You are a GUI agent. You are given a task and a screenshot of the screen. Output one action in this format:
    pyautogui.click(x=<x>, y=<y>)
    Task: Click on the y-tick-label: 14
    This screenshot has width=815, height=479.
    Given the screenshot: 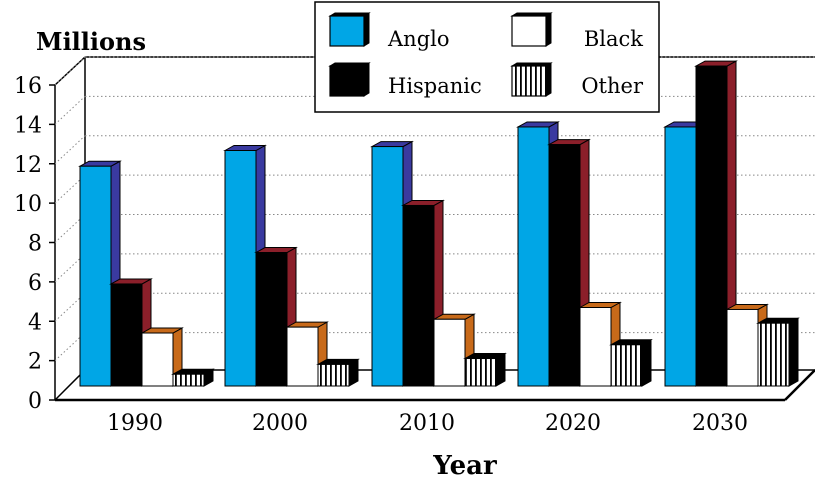 What is the action you would take?
    pyautogui.click(x=28, y=125)
    